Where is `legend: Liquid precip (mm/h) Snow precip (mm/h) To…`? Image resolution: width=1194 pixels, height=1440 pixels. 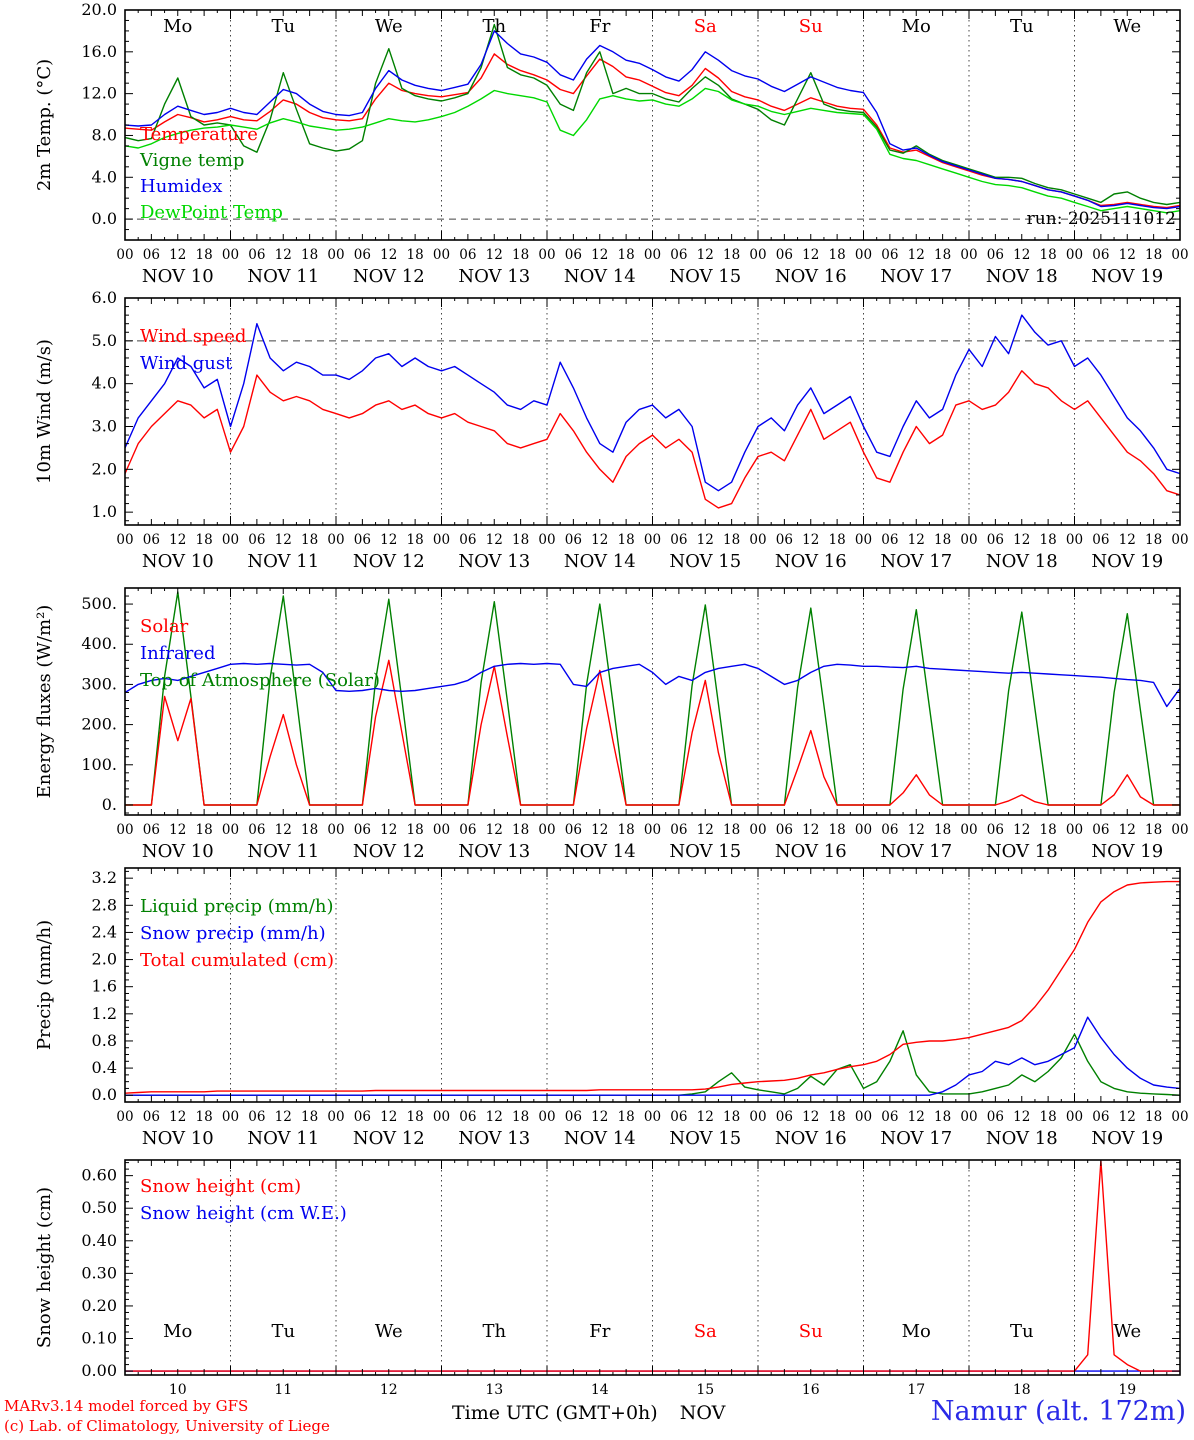
legend: Liquid precip (mm/h) Snow precip (mm/h) To… is located at coordinates (237, 933).